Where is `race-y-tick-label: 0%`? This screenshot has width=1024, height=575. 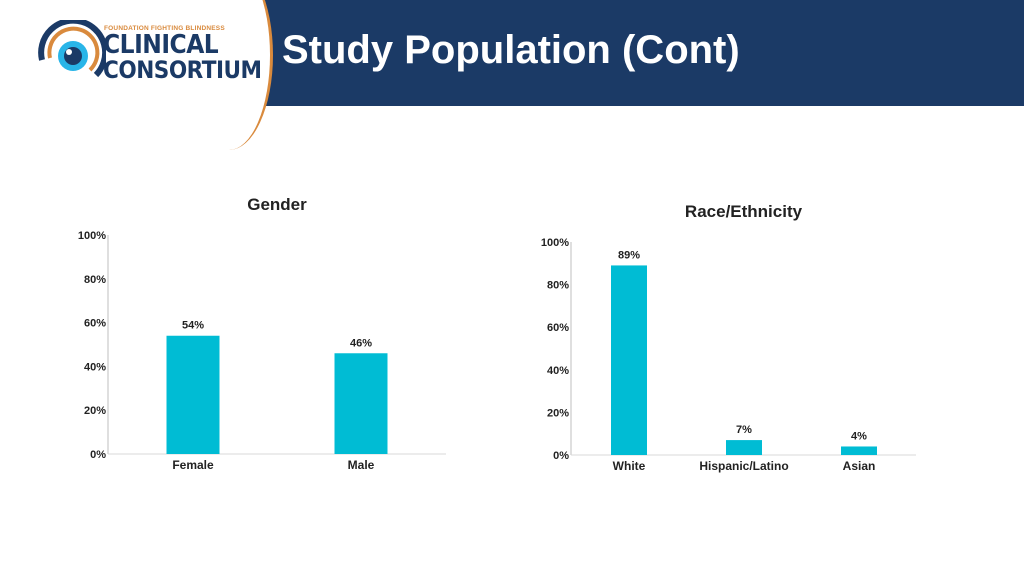 race-y-tick-label: 0% is located at coordinates (561, 456).